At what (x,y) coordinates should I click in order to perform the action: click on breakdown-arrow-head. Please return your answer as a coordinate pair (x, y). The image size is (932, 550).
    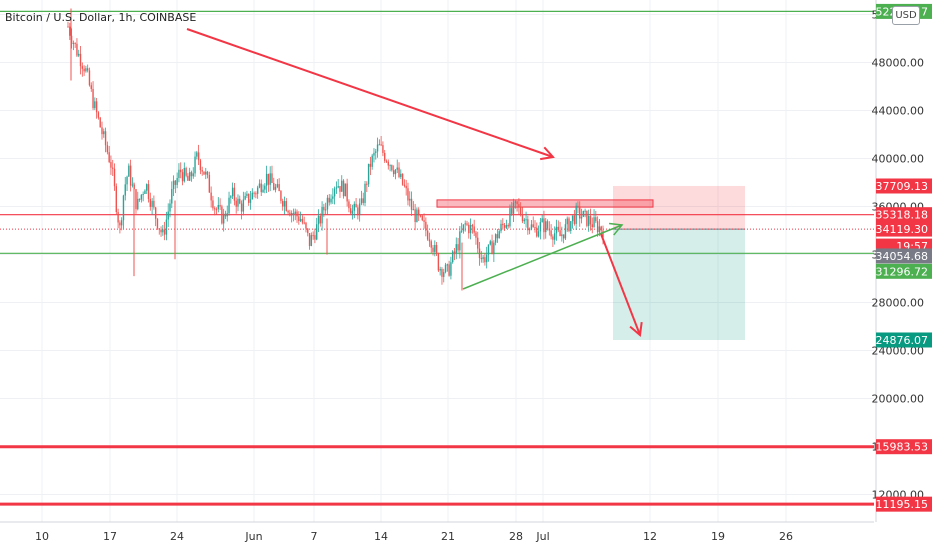
    Looking at the image, I should click on (636, 329).